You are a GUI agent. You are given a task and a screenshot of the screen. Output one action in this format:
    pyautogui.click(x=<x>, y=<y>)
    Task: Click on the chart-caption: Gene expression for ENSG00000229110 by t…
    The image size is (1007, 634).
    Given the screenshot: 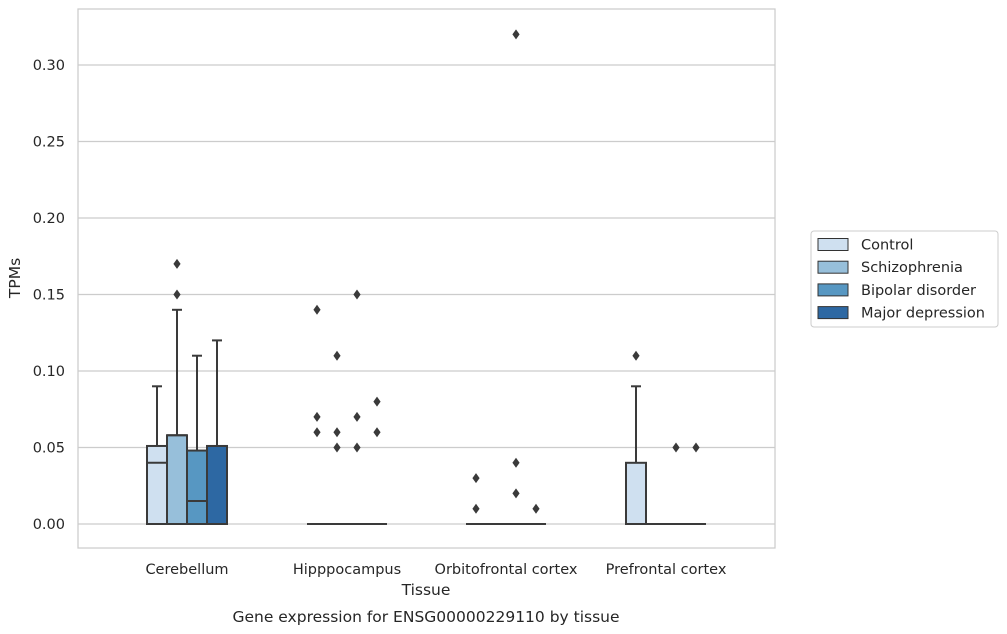 What is the action you would take?
    pyautogui.click(x=425, y=617)
    